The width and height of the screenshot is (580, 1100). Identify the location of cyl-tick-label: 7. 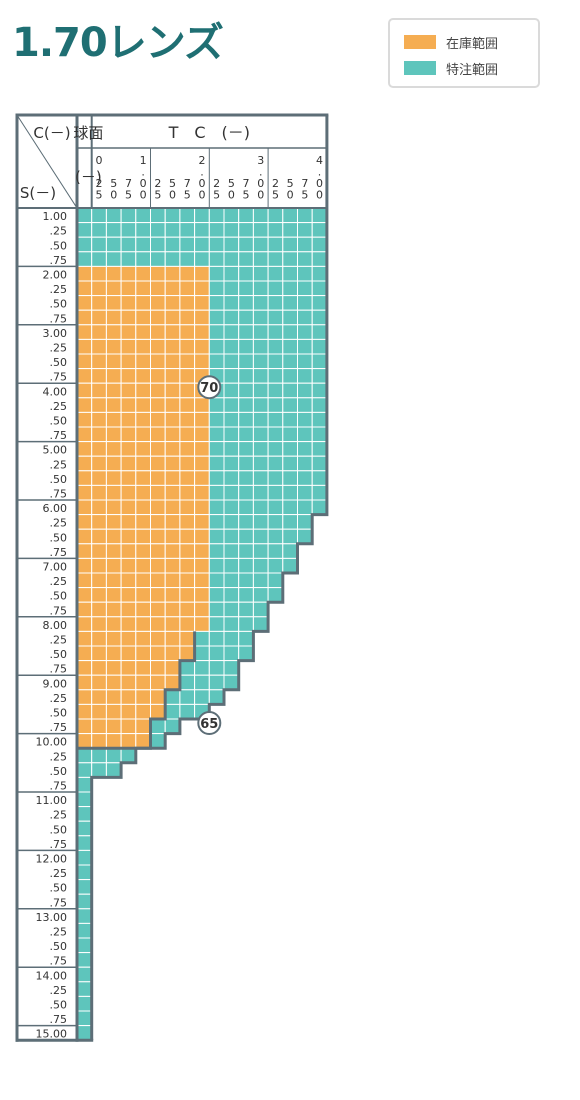
(187, 183).